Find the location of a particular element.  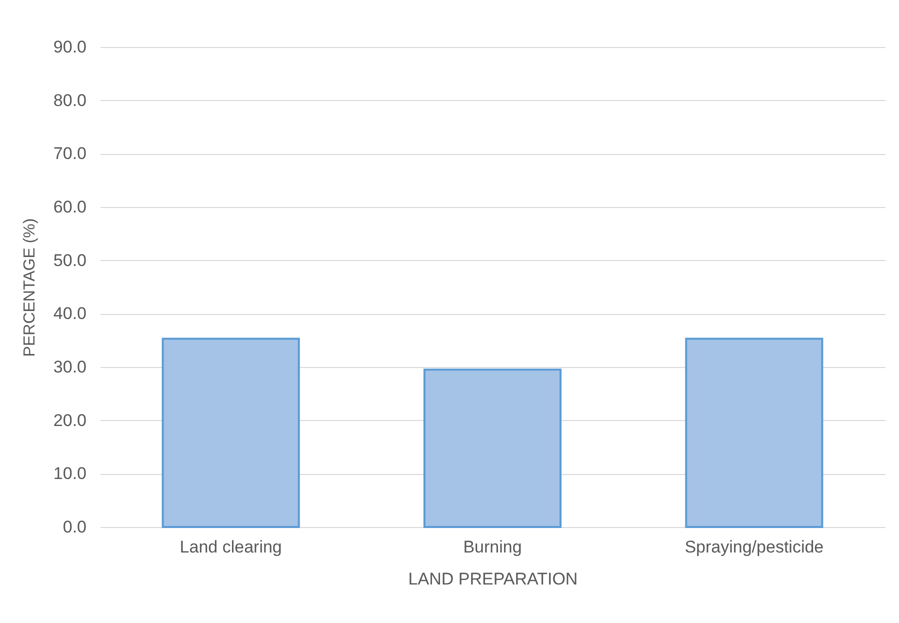

x-axis-title: LAND PREPARATION is located at coordinates (493, 579).